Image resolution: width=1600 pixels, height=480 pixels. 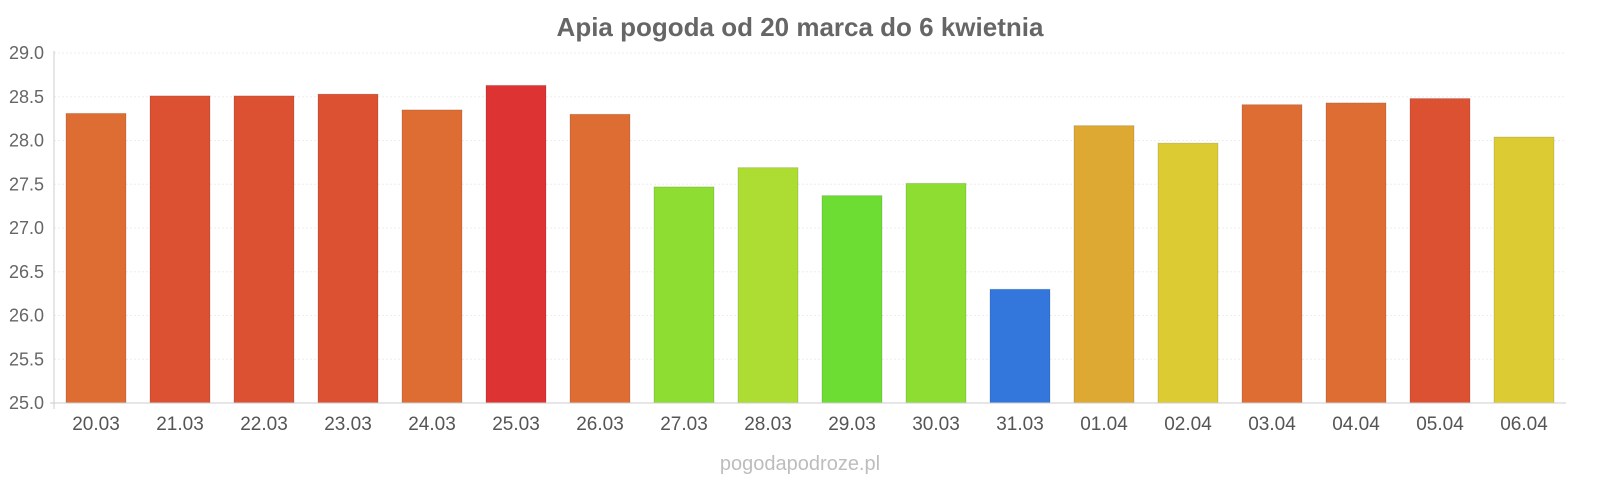 I want to click on bar-27.03, so click(x=684, y=295).